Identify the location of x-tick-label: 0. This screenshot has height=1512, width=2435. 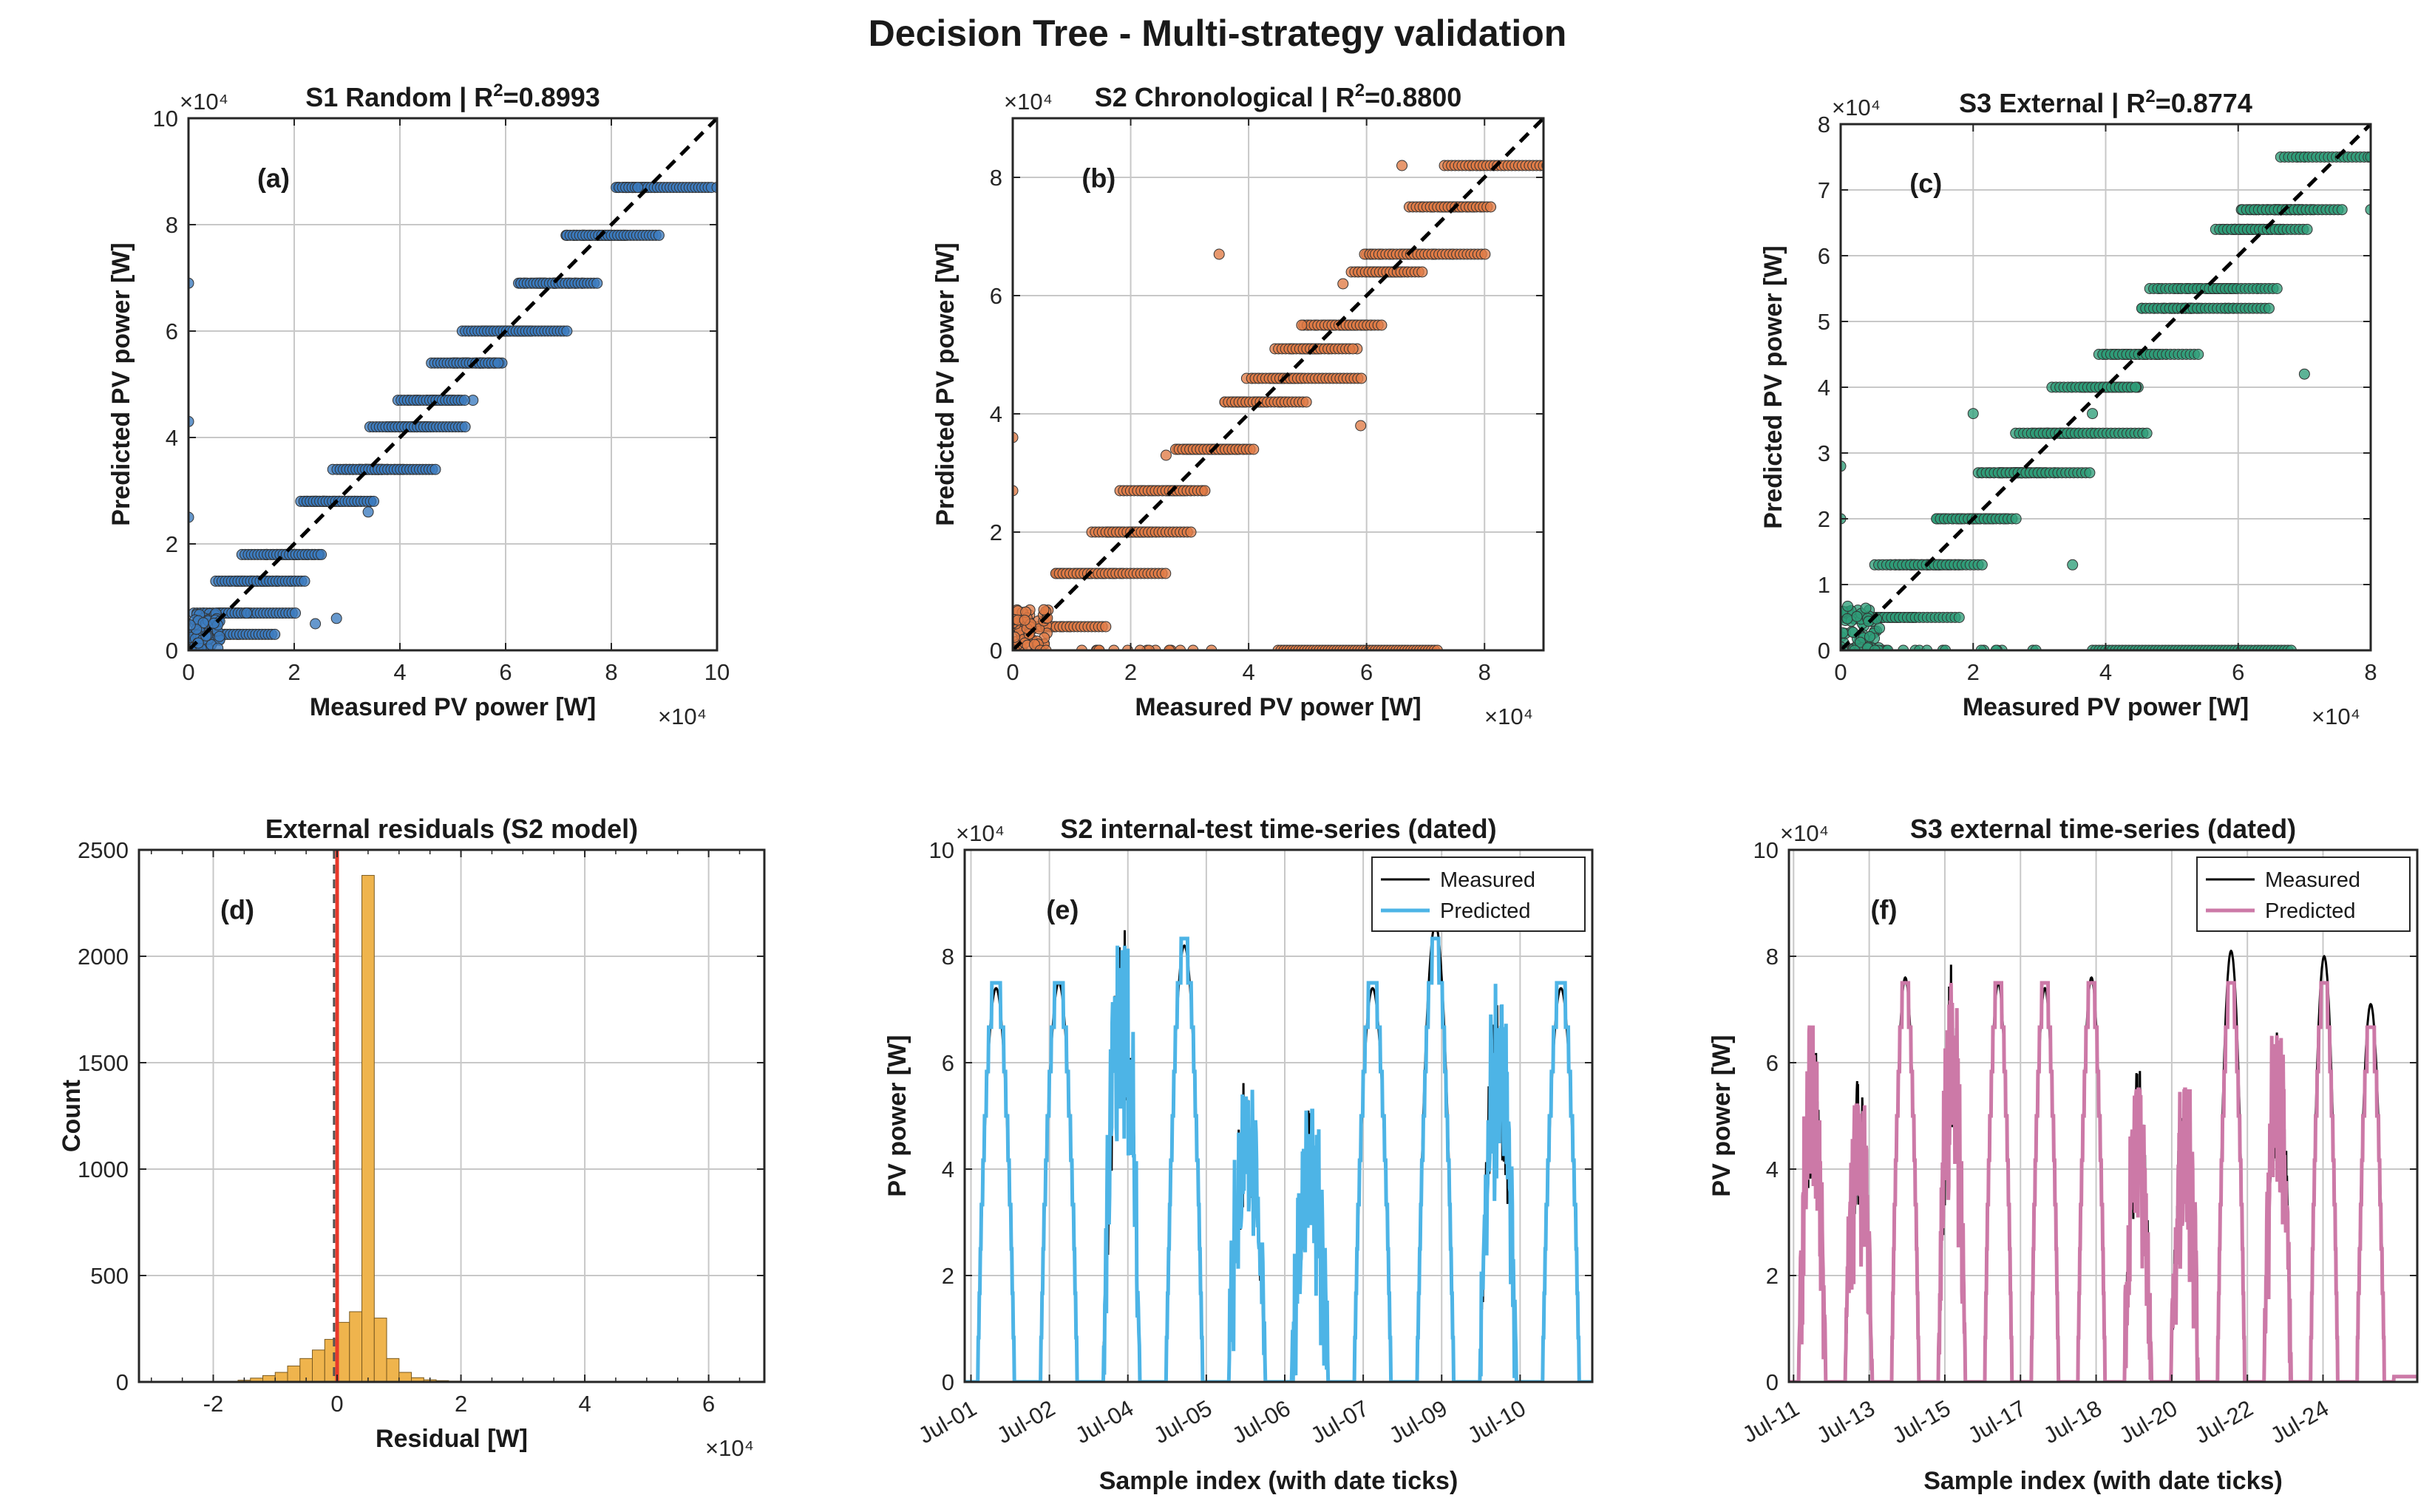
(188, 672).